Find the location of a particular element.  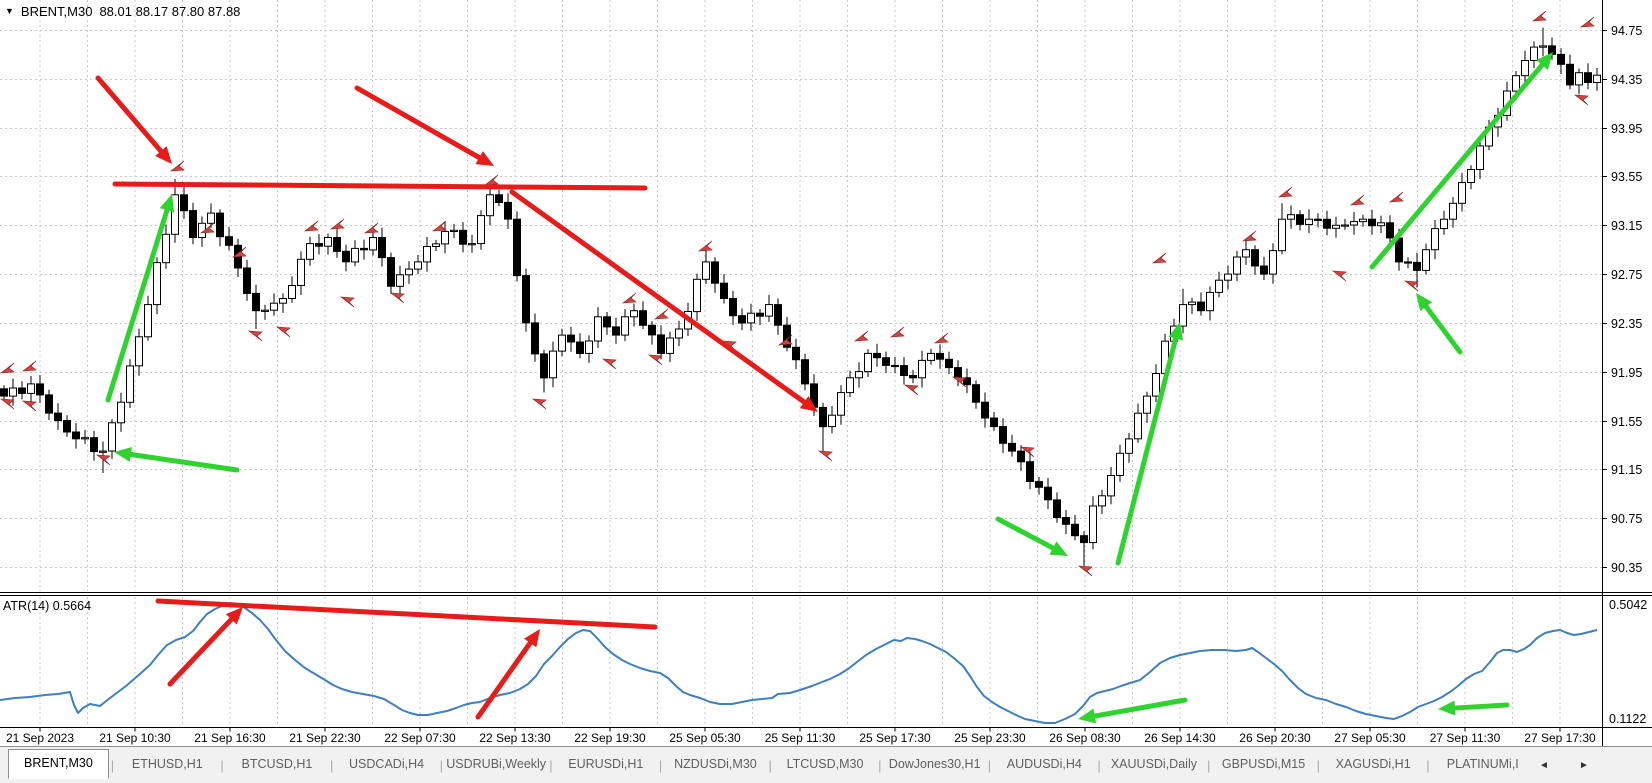

atr-green-arrow-head is located at coordinates (1087, 716).